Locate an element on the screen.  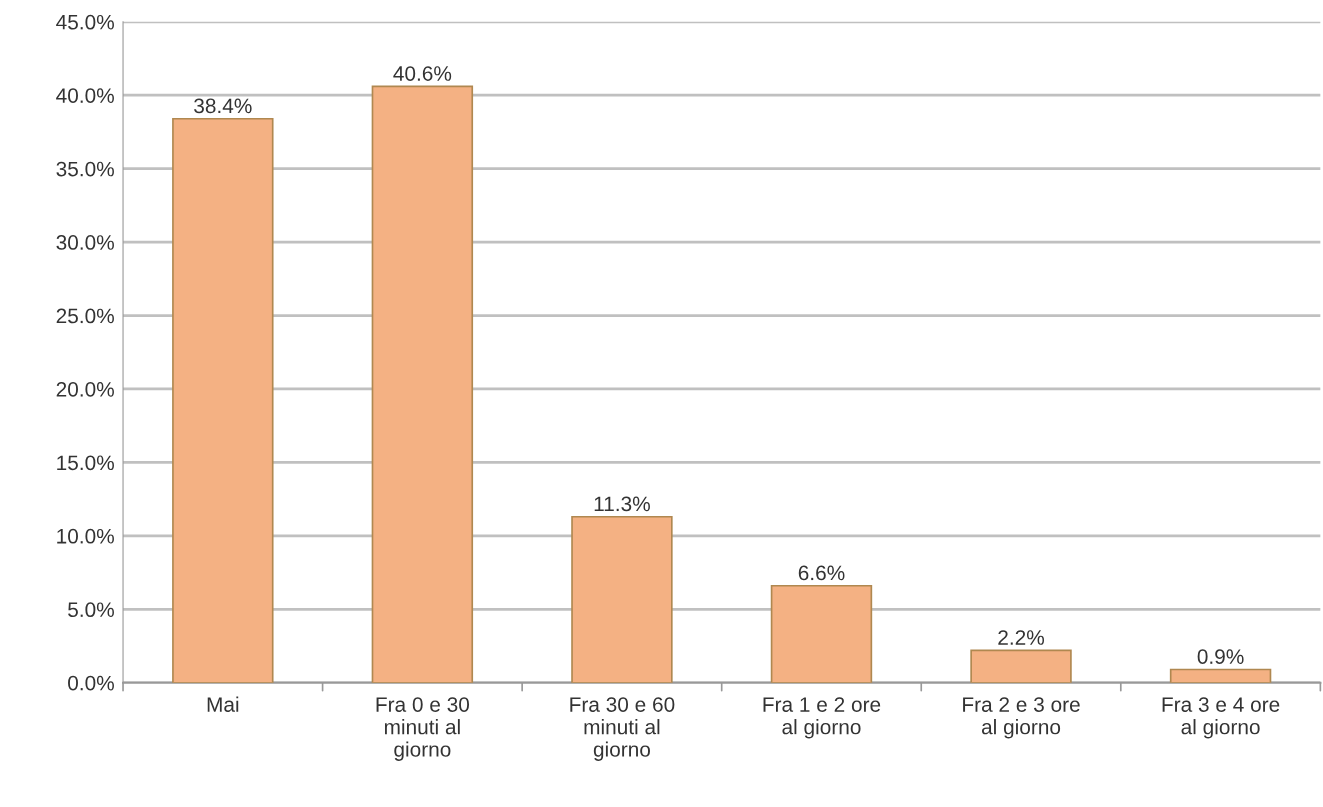
data-label: 2.2% is located at coordinates (1021, 637).